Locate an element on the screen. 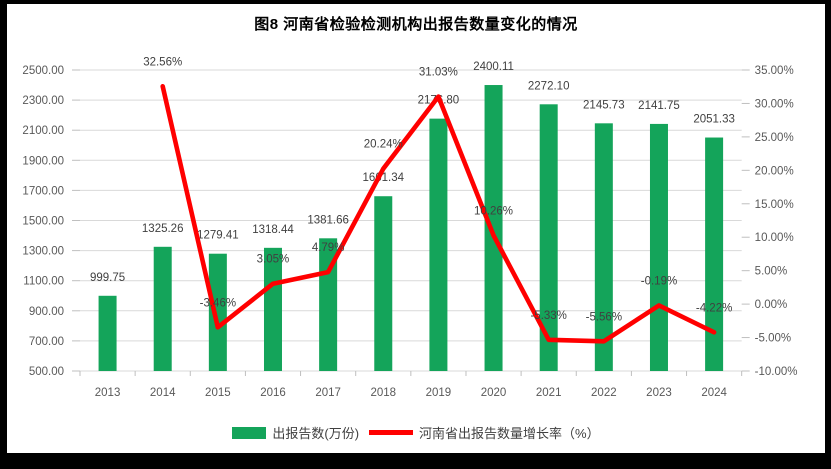  bar-value-label: 2145.73 is located at coordinates (604, 105).